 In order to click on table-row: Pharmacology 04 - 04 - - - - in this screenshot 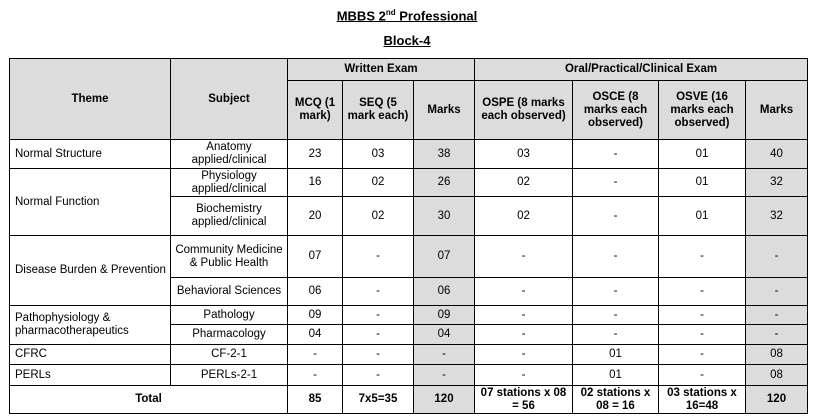, I will do `click(409, 334)`.